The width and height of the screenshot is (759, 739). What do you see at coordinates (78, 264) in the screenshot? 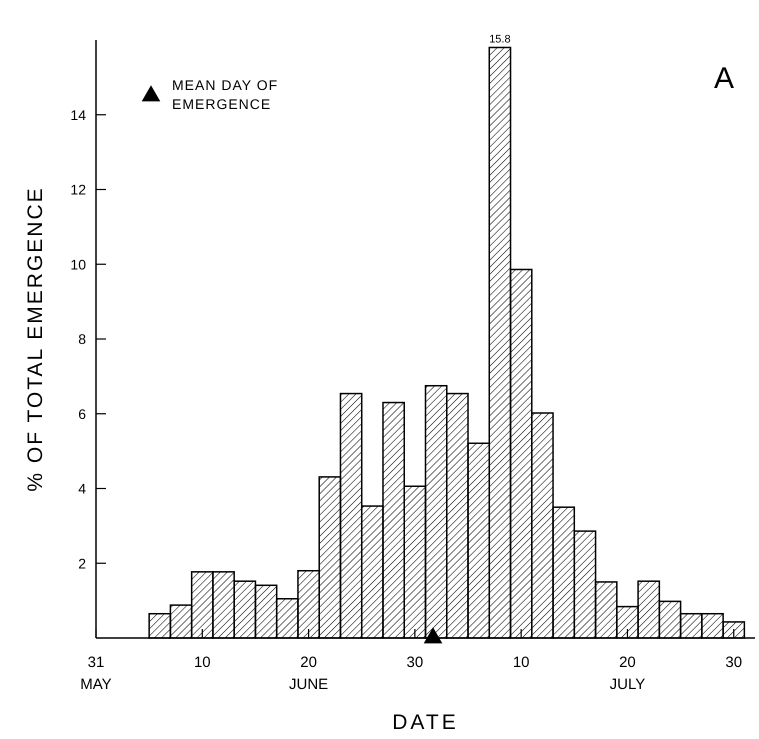
I see `y-tick-label: 10` at bounding box center [78, 264].